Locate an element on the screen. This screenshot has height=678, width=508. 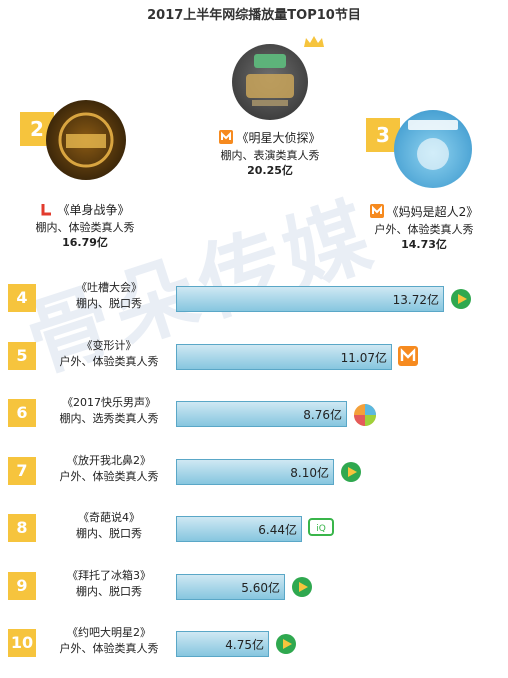
top2-name: 《单身战争》 is located at coordinates (93, 210).